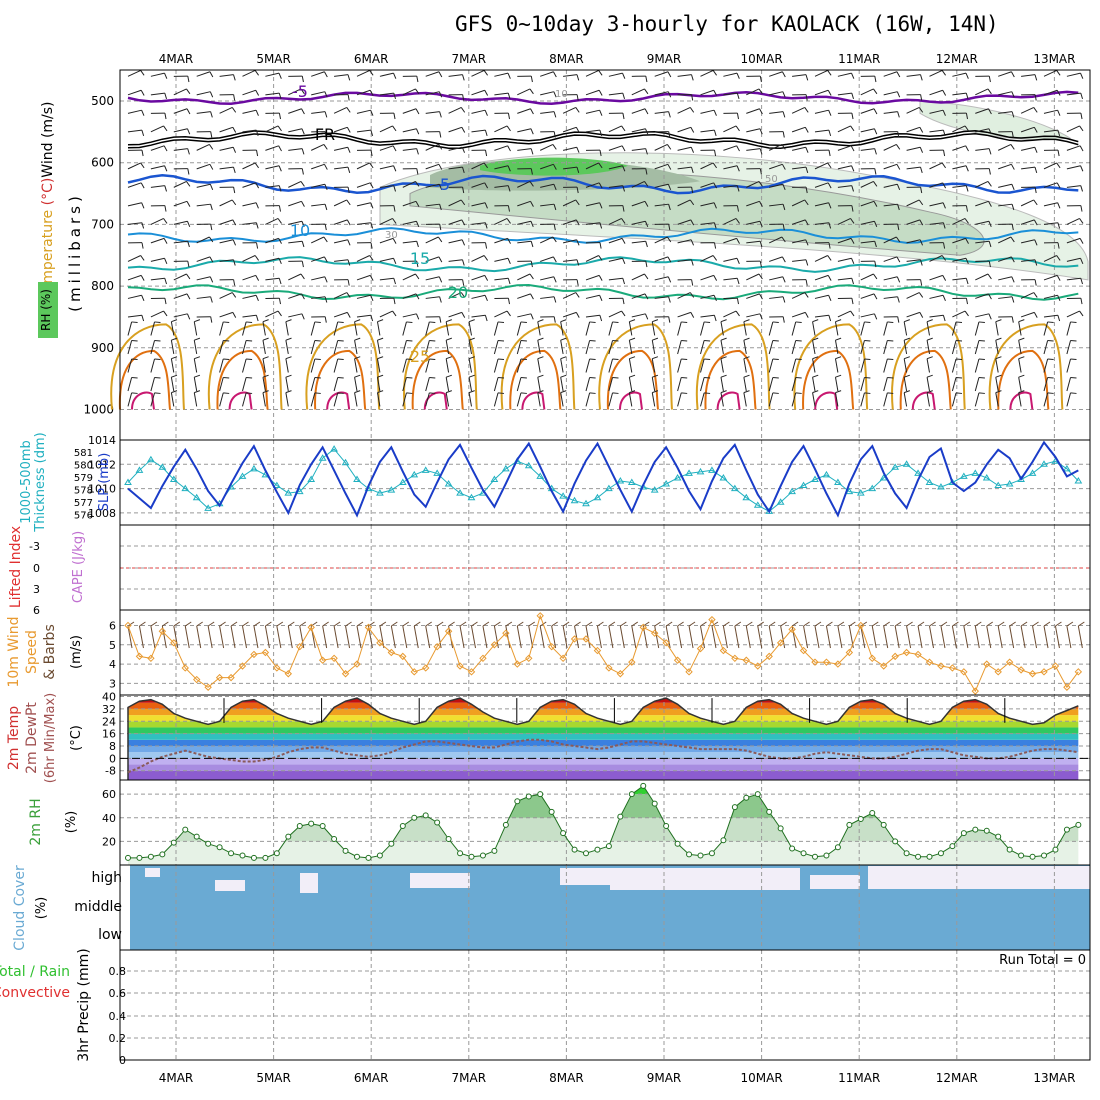  I want to click on cloud-gap, so click(585, 876).